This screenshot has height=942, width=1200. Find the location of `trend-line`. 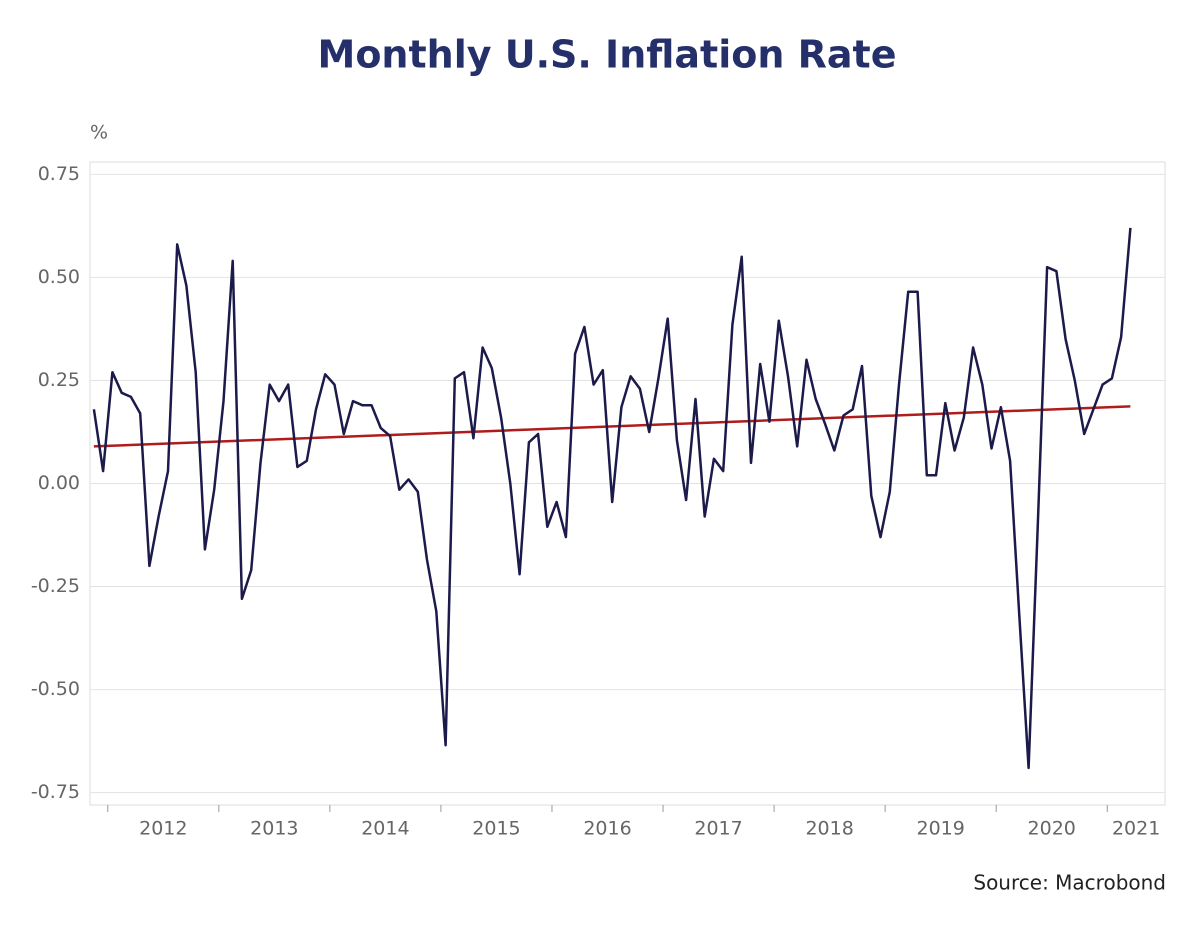

trend-line is located at coordinates (612, 426).